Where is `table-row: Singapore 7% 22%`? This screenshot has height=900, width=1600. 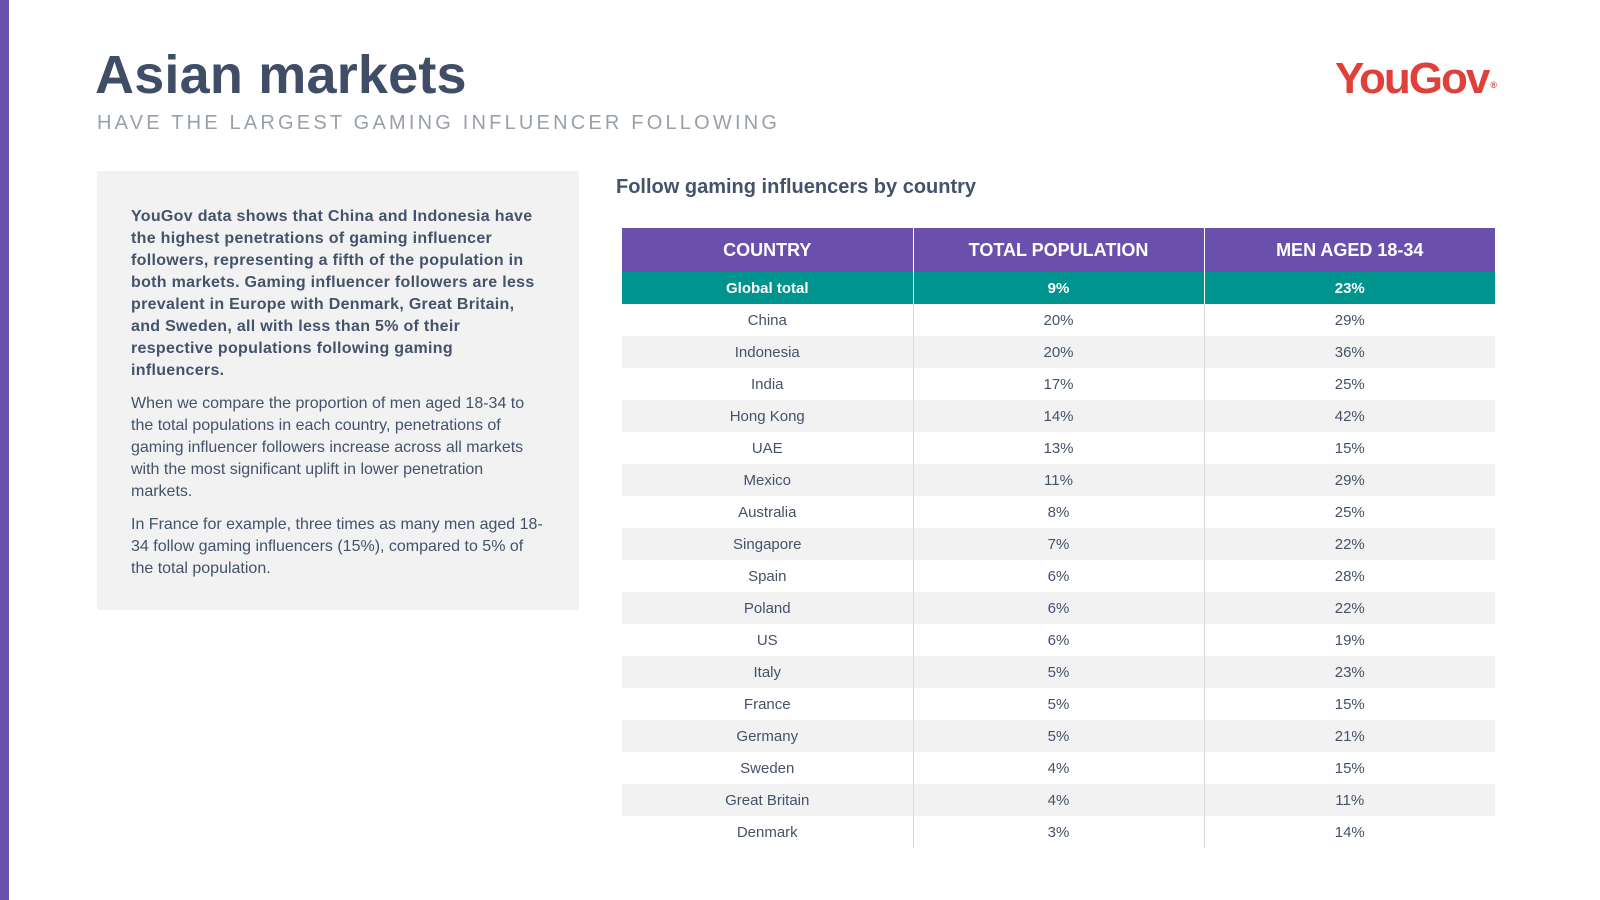
table-row: Singapore 7% 22% is located at coordinates (1058, 544).